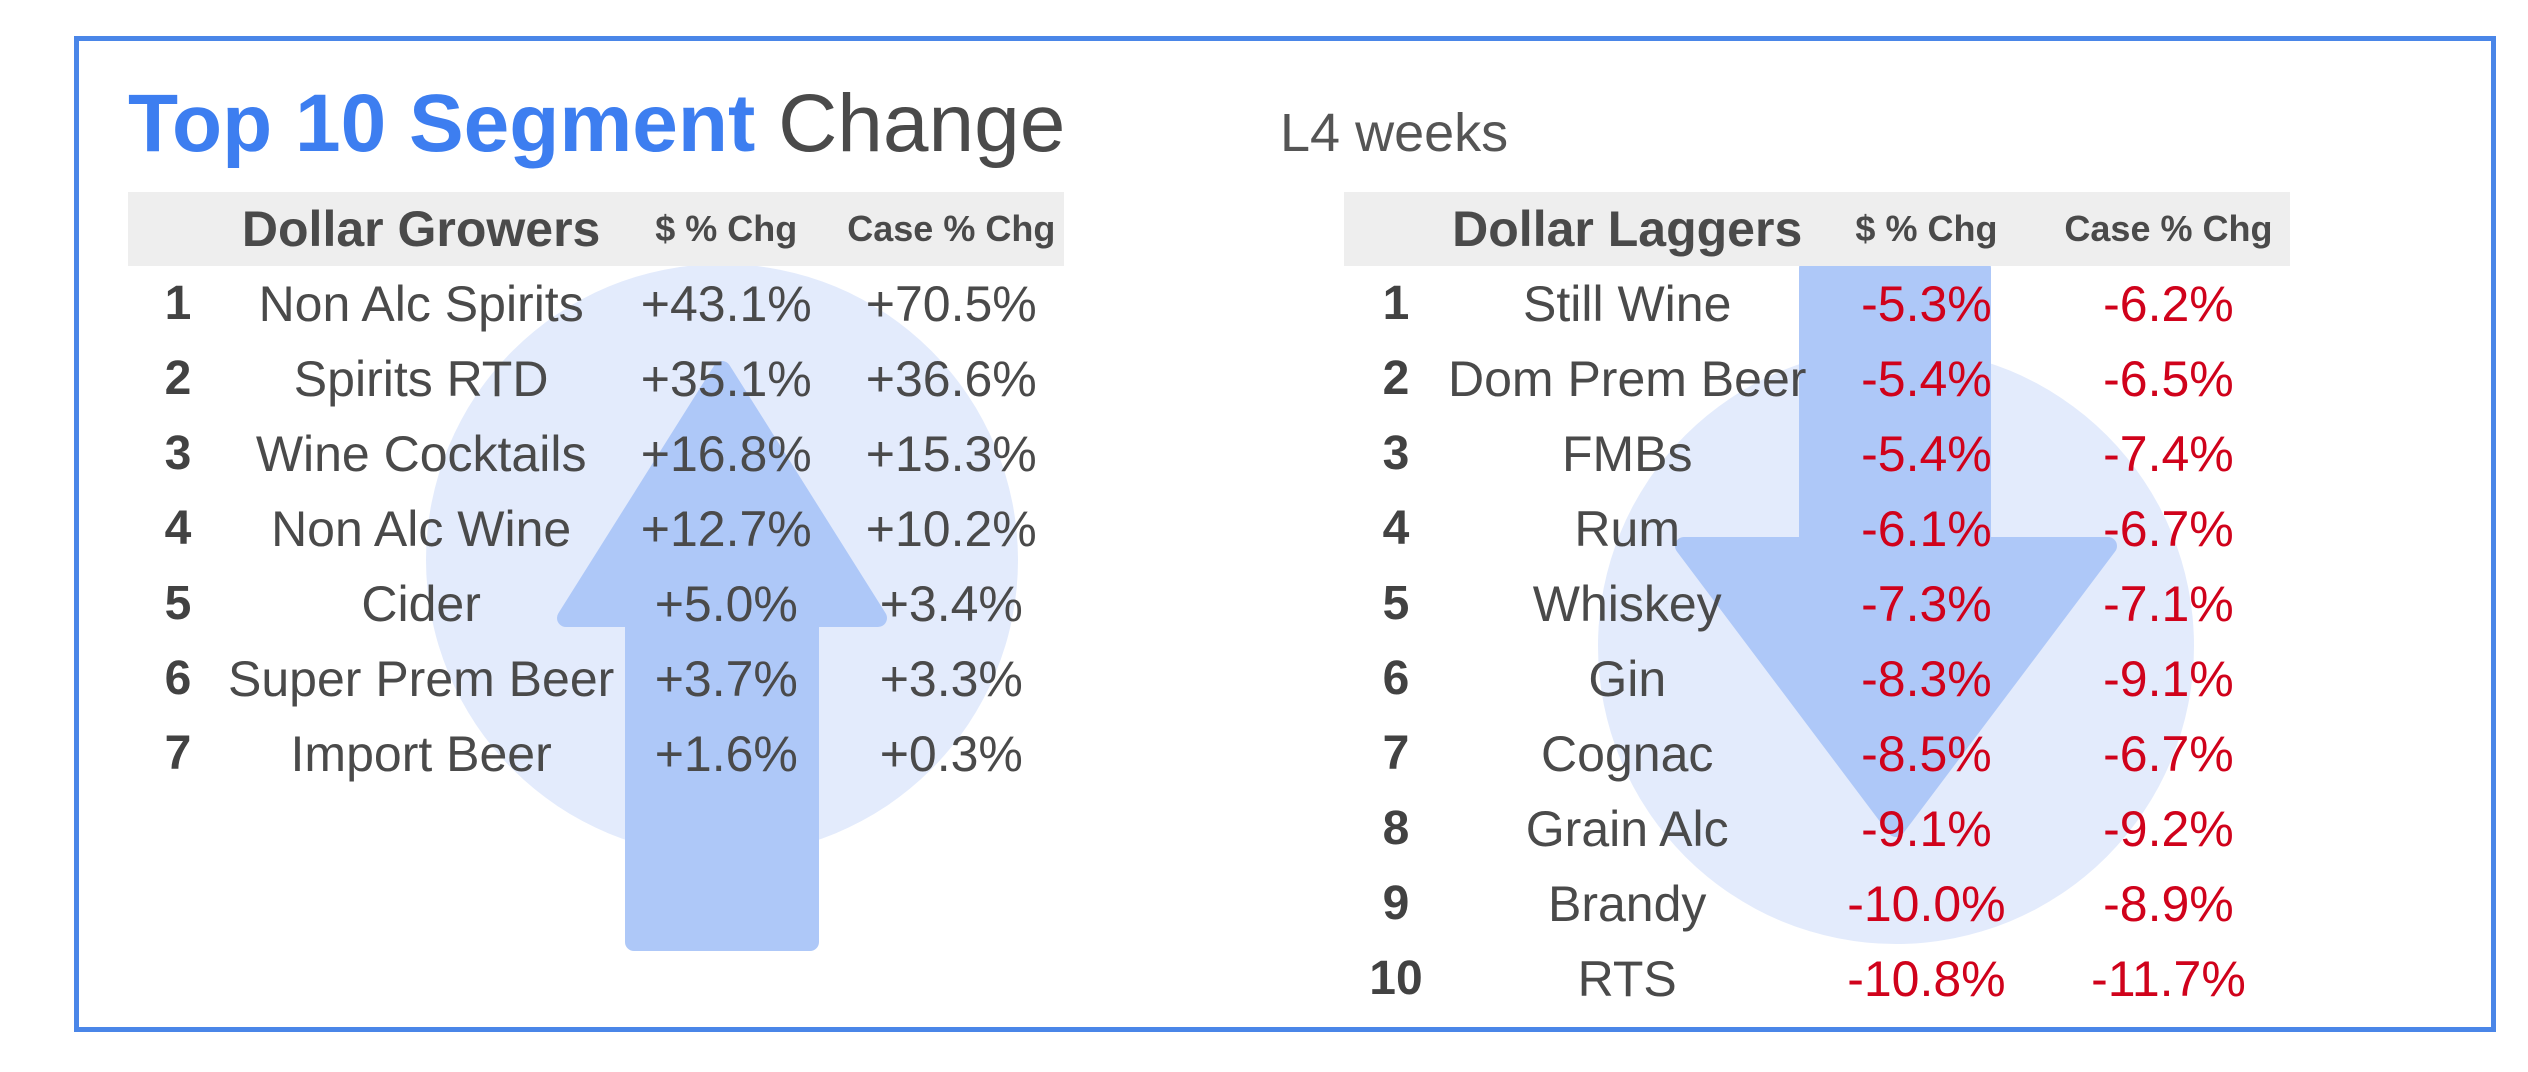 The image size is (2528, 1072). I want to click on table-row: 6 Super Prem Beer +3.7% +3.3%, so click(596, 678).